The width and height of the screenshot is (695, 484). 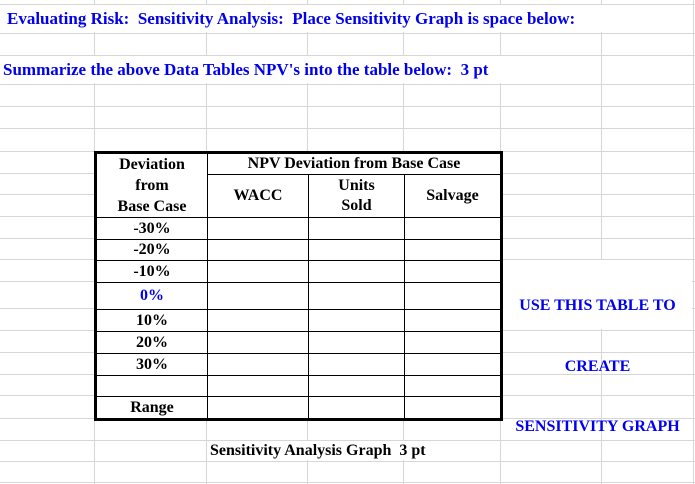 What do you see at coordinates (318, 450) in the screenshot?
I see `caption-sensitivity-graph: Sensitivity Analysis Graph 3 pt` at bounding box center [318, 450].